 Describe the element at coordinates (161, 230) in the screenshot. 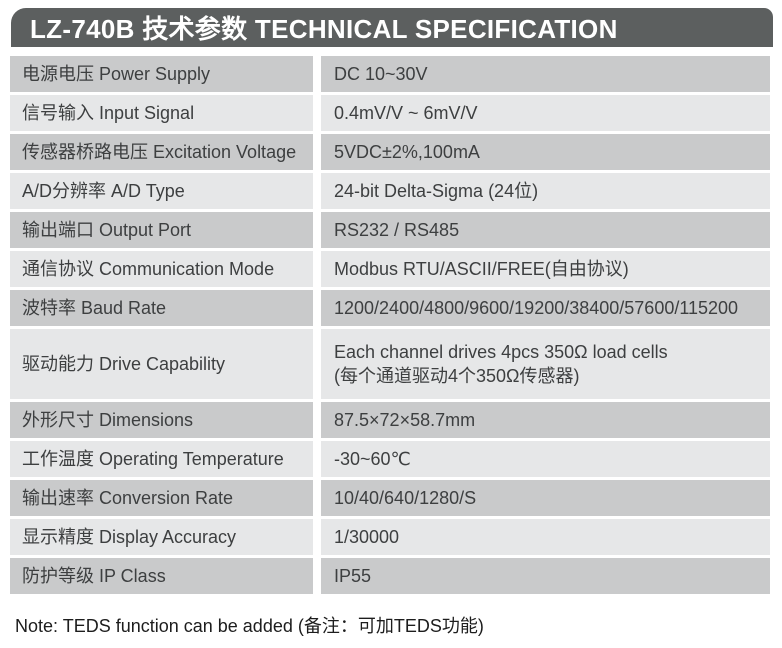

I see `spec-label-cell: 输出端口 Output Port` at that location.